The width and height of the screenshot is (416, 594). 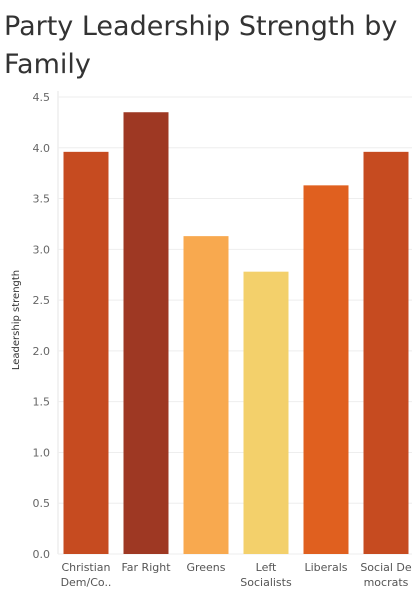 What do you see at coordinates (326, 567) in the screenshot?
I see `x-category-label: Liberals` at bounding box center [326, 567].